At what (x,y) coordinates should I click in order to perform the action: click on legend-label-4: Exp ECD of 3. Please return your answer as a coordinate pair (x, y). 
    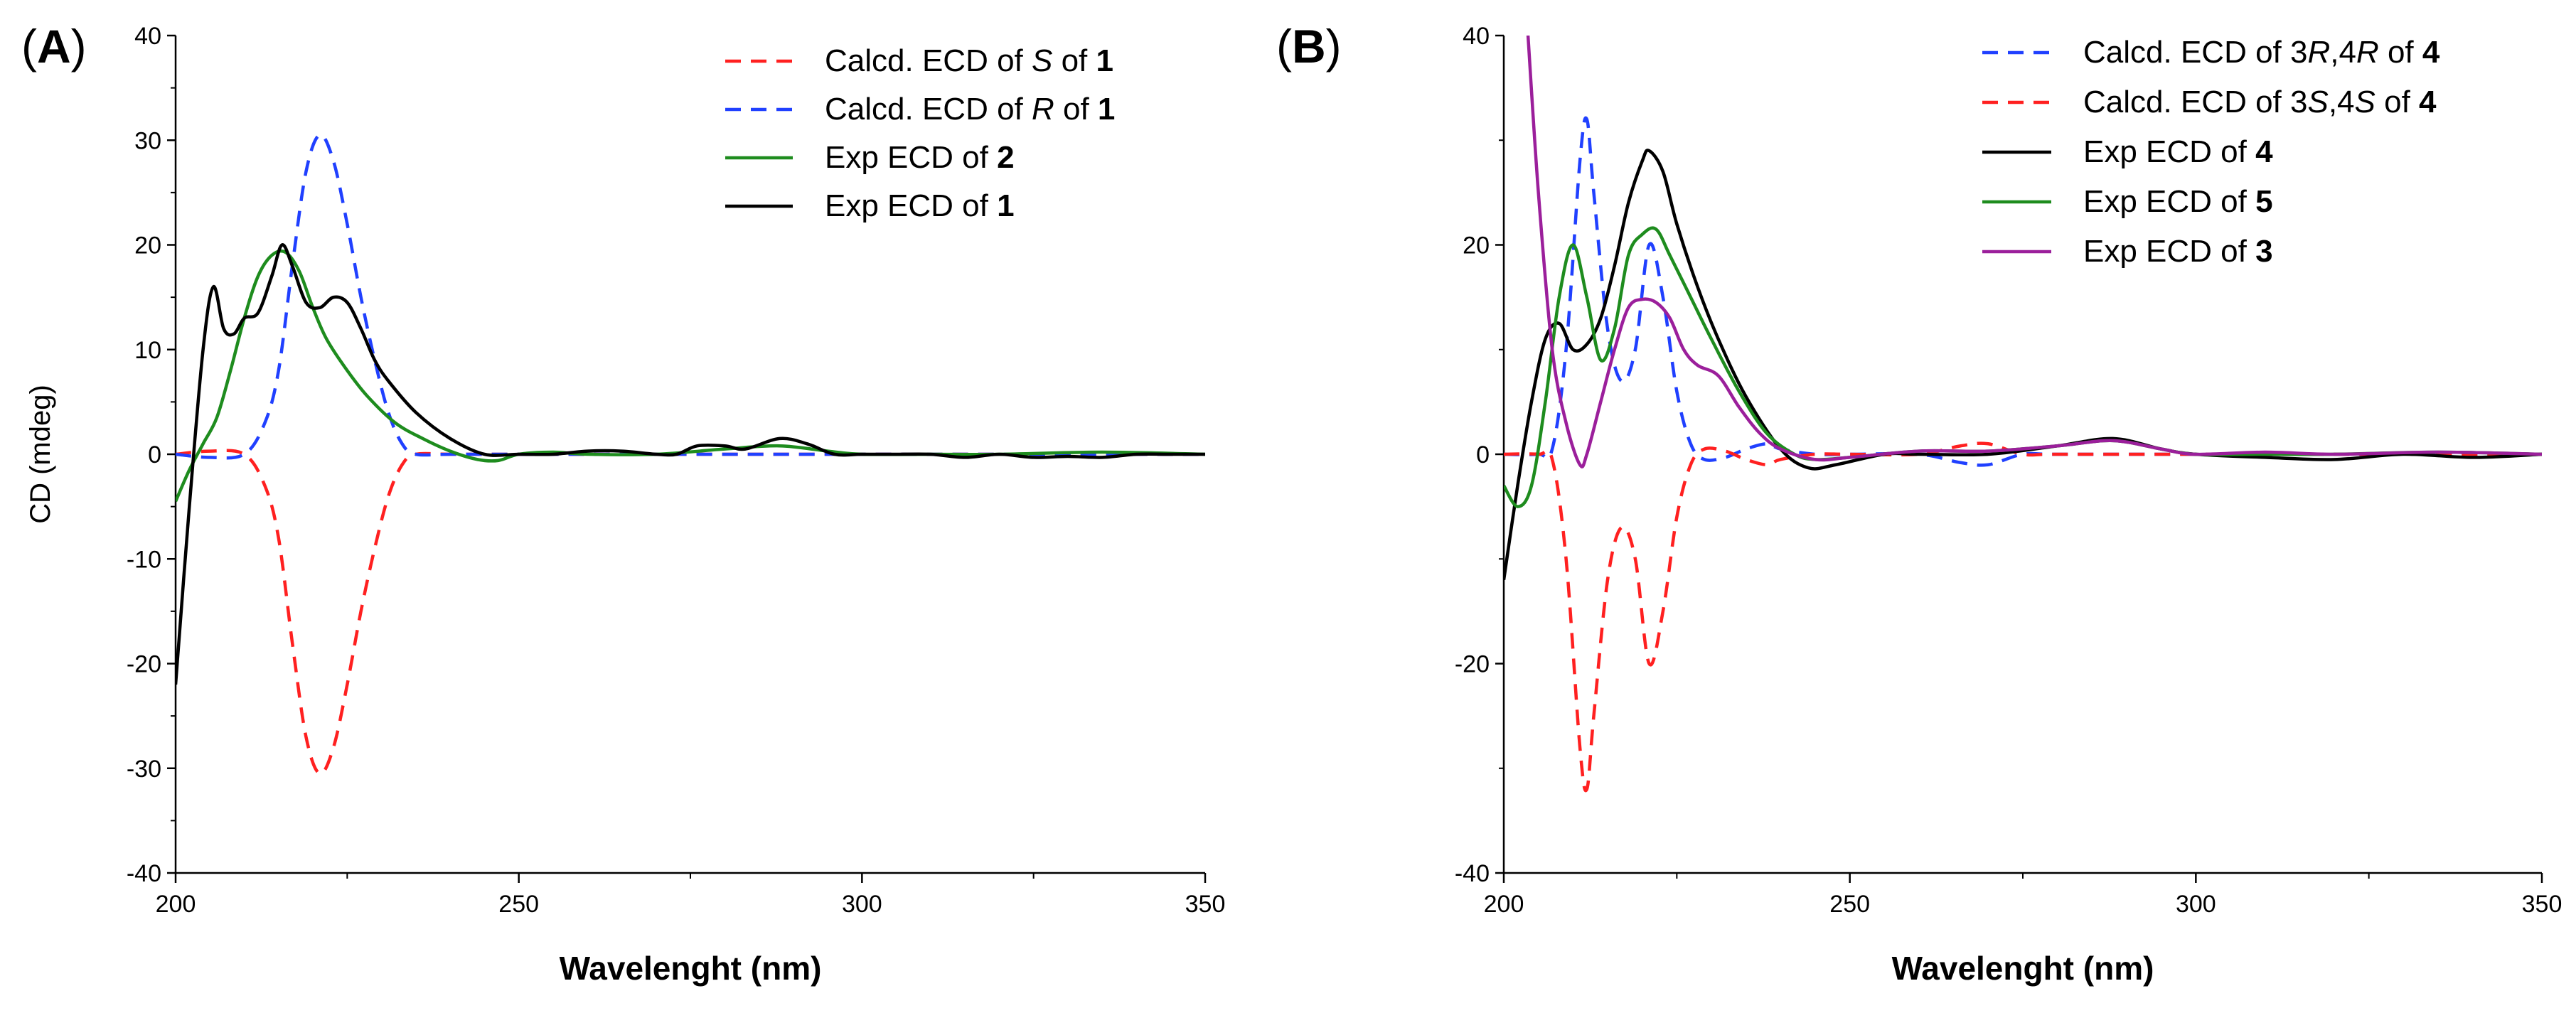
    Looking at the image, I should click on (2178, 251).